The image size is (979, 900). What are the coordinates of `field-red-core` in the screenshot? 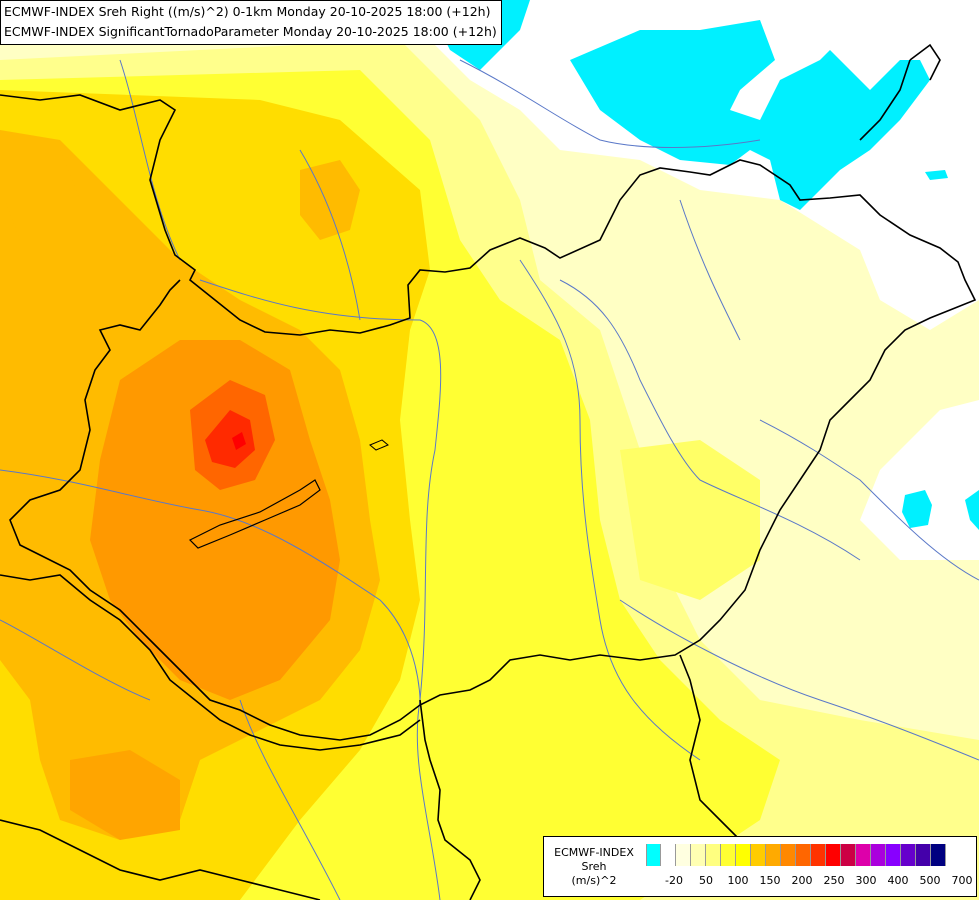 It's located at (230, 439).